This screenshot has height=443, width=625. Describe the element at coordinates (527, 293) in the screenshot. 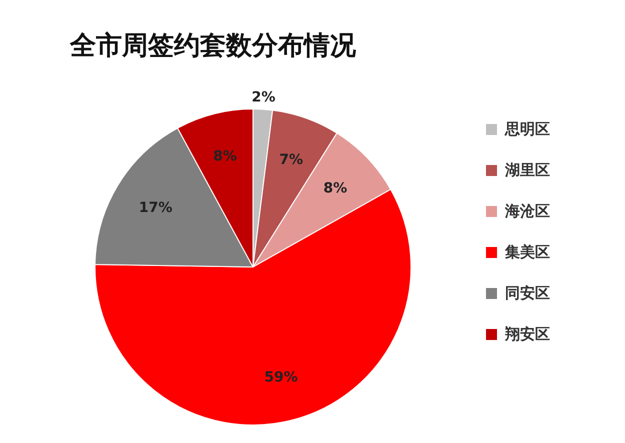

I see `legend-label: 同安区` at that location.